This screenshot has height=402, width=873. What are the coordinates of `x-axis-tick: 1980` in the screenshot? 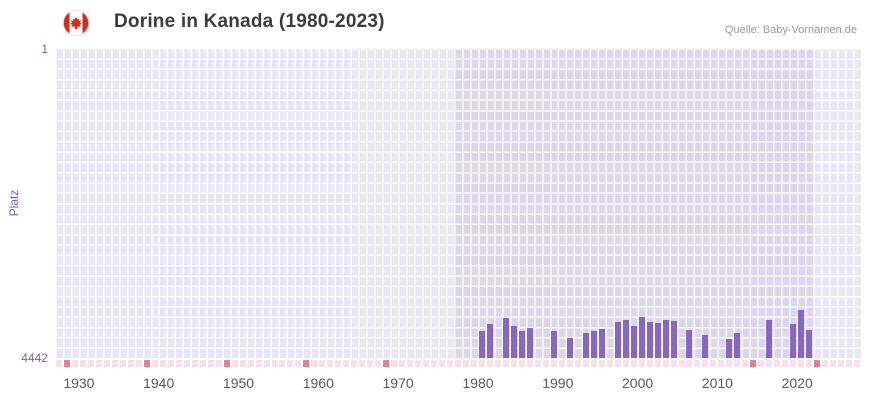 It's located at (478, 383).